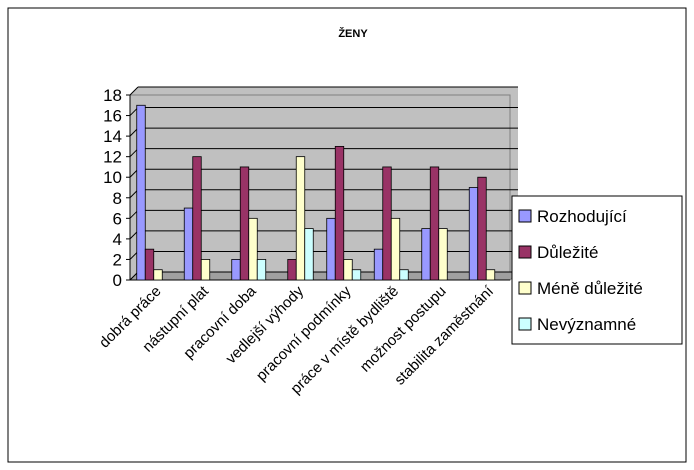 This screenshot has height=470, width=694. I want to click on legend-box, so click(597, 270).